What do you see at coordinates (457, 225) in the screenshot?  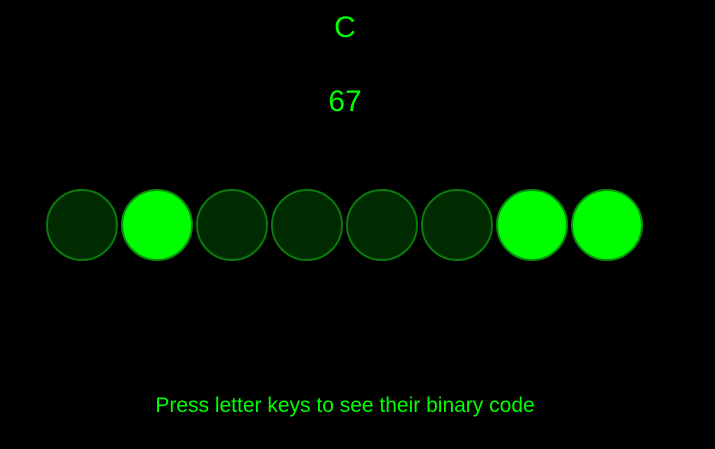 I see `bit-lamp-6-off` at bounding box center [457, 225].